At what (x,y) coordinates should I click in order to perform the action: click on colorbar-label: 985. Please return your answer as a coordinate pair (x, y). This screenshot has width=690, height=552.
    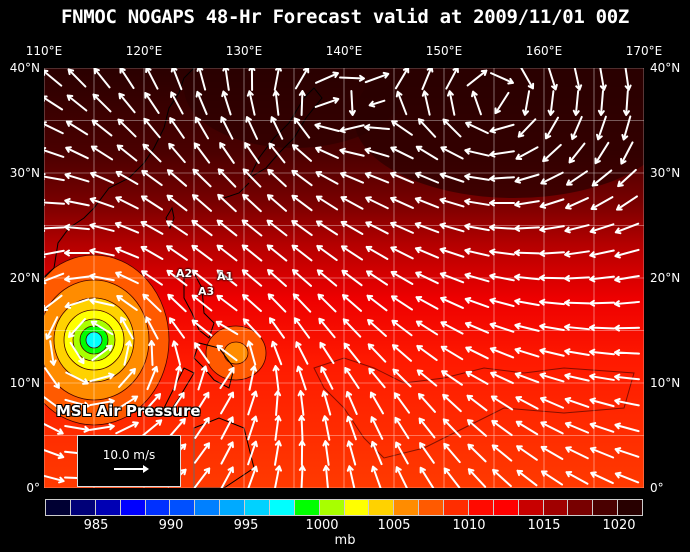
    Looking at the image, I should click on (96, 525).